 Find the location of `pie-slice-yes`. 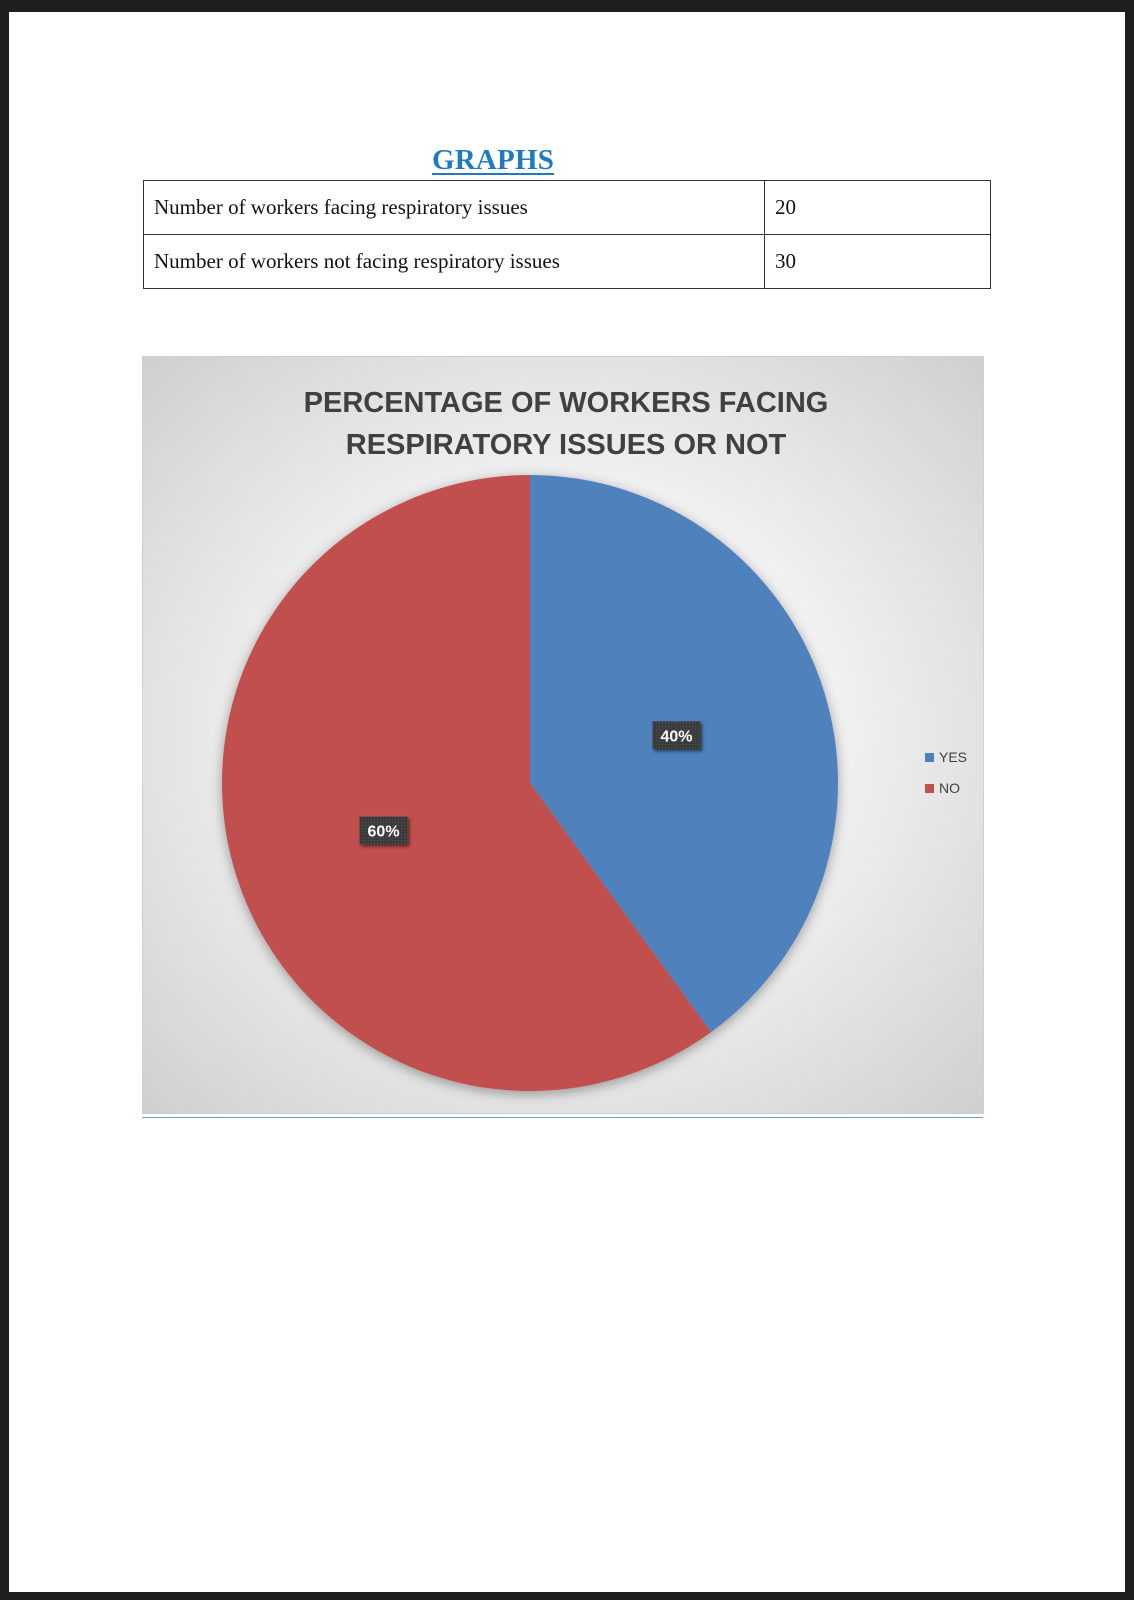

pie-slice-yes is located at coordinates (684, 754).